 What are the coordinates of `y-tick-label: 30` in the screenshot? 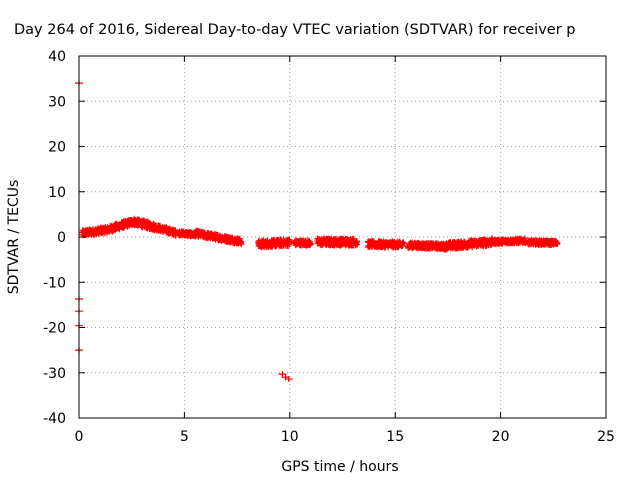 It's located at (57, 102).